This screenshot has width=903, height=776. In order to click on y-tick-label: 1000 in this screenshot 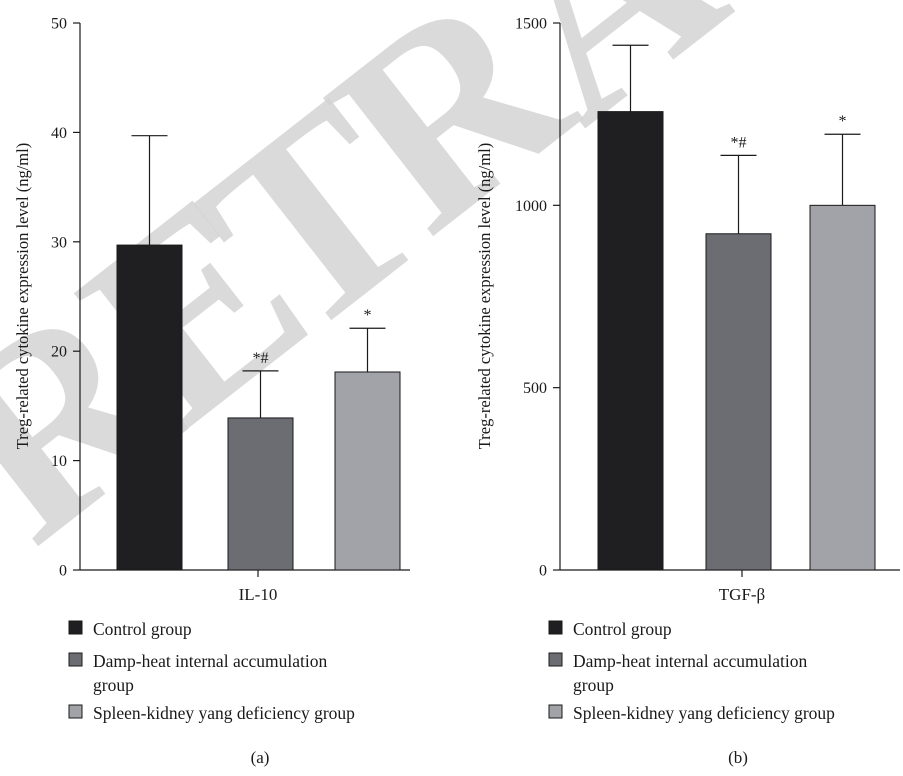, I will do `click(531, 206)`.